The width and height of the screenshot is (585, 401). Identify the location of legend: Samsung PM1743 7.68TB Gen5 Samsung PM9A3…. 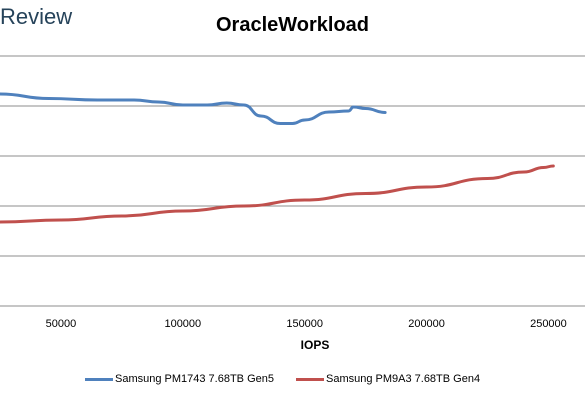
(282, 379).